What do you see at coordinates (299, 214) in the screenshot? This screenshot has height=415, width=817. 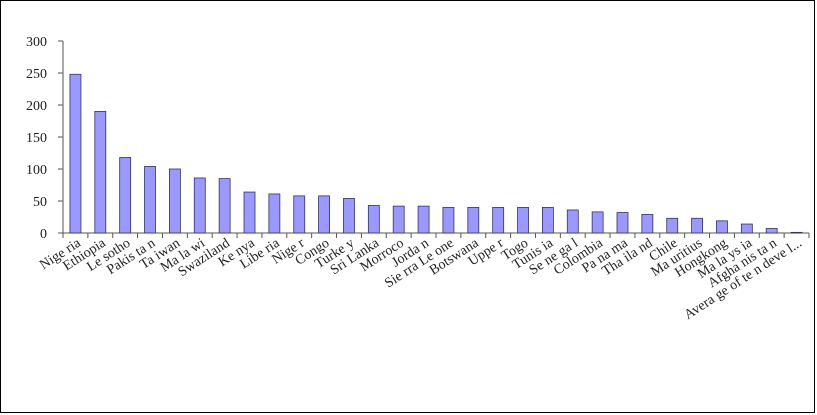 I see `bar-niger` at bounding box center [299, 214].